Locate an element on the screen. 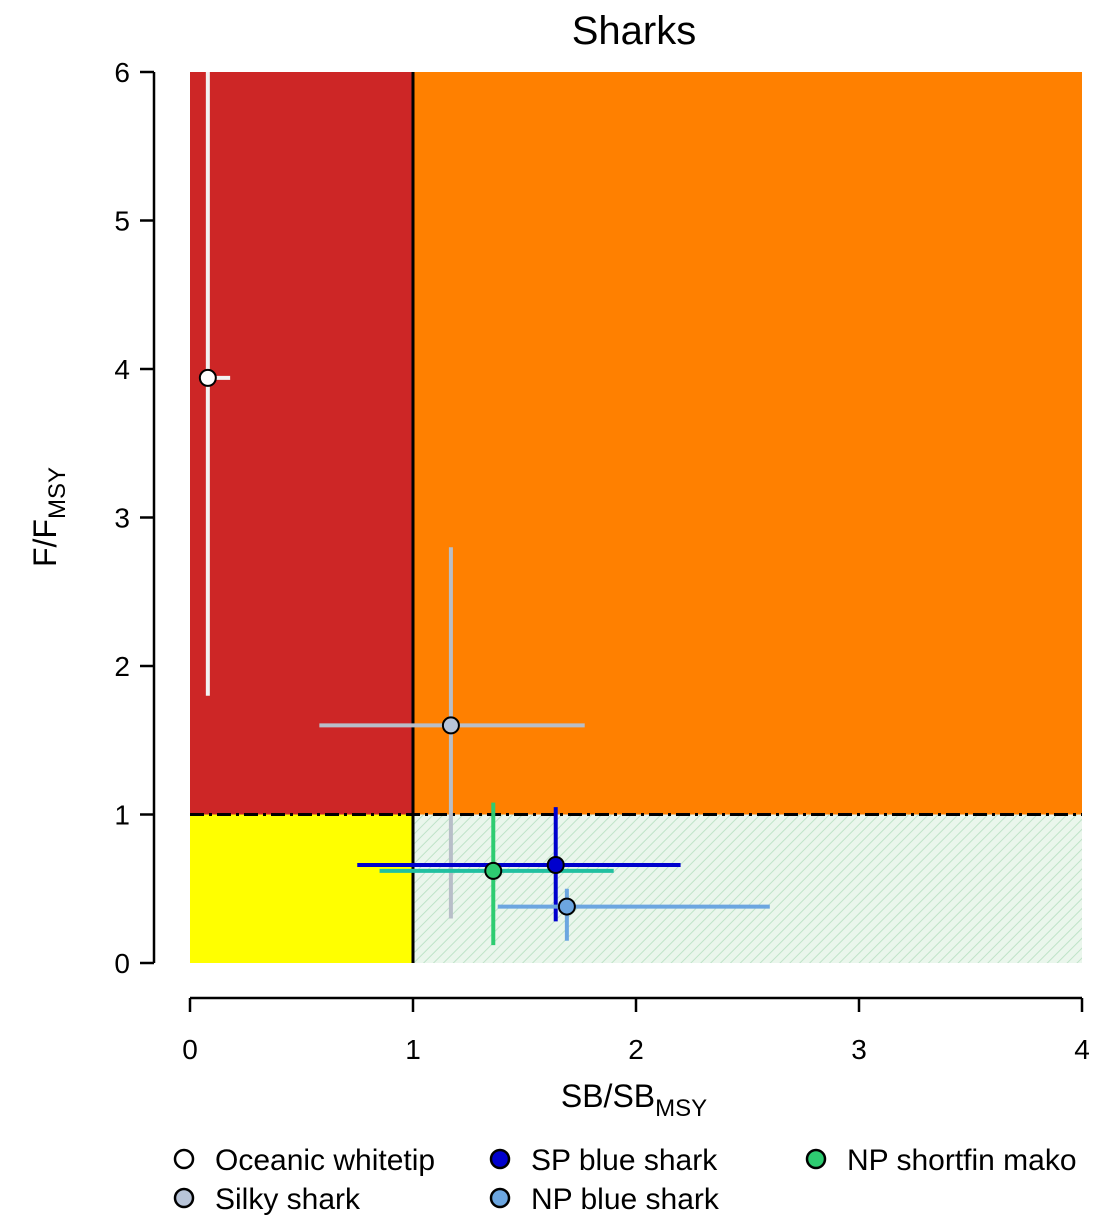 The width and height of the screenshot is (1106, 1218). y-axis-label-main: F/F is located at coordinates (45, 543).